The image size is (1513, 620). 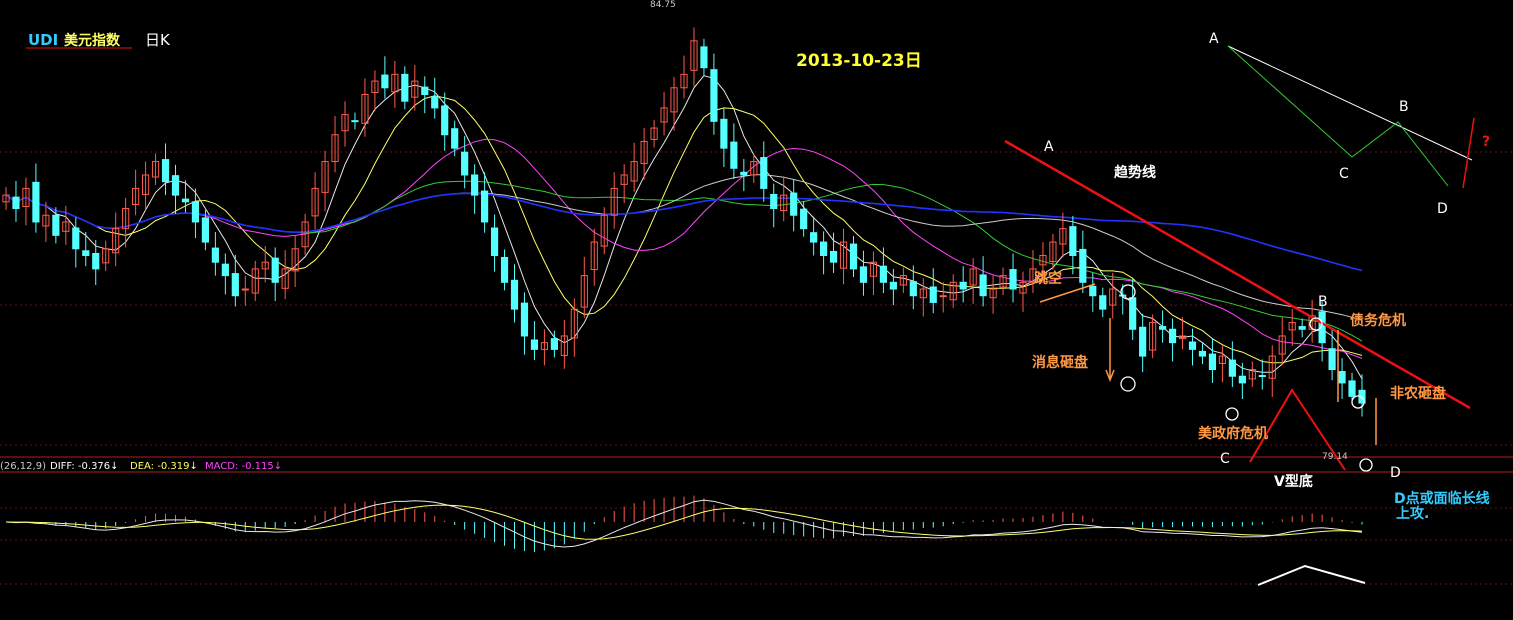 I want to click on macd-dea: DEA: -0.319↓, so click(x=164, y=466).